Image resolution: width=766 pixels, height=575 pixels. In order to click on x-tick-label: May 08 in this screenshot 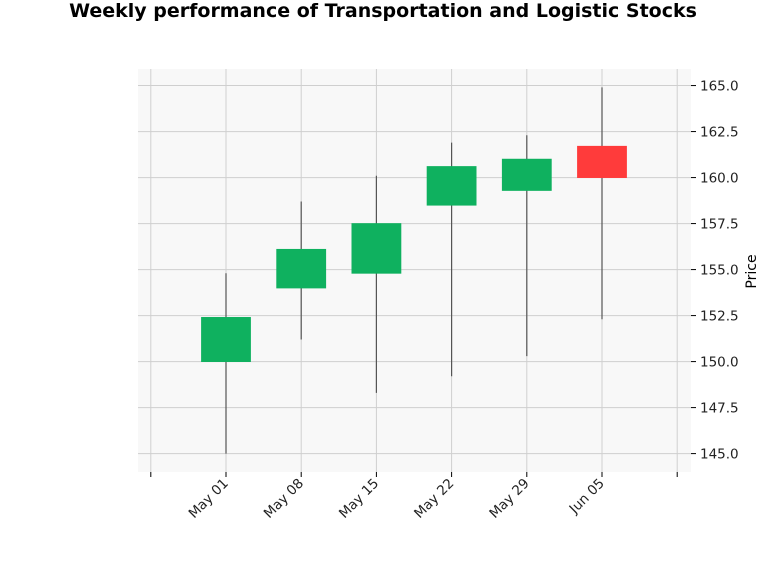, I will do `click(284, 499)`.